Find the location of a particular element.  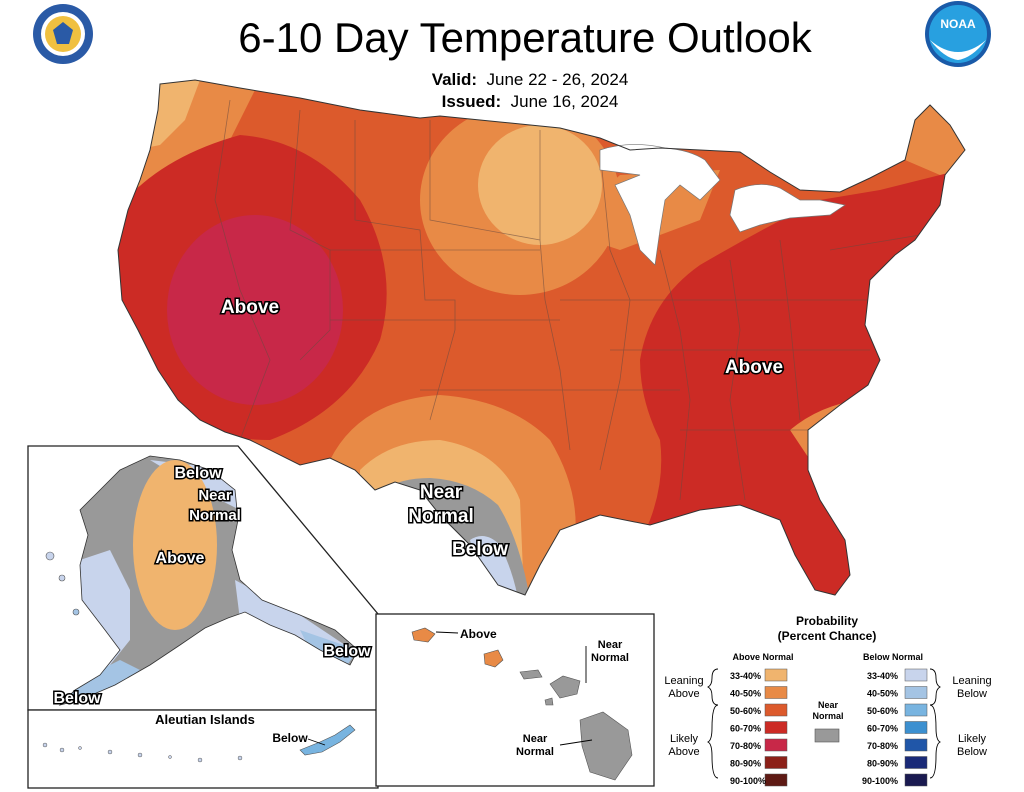

issued-value: June 16, 2024 is located at coordinates (564, 101).